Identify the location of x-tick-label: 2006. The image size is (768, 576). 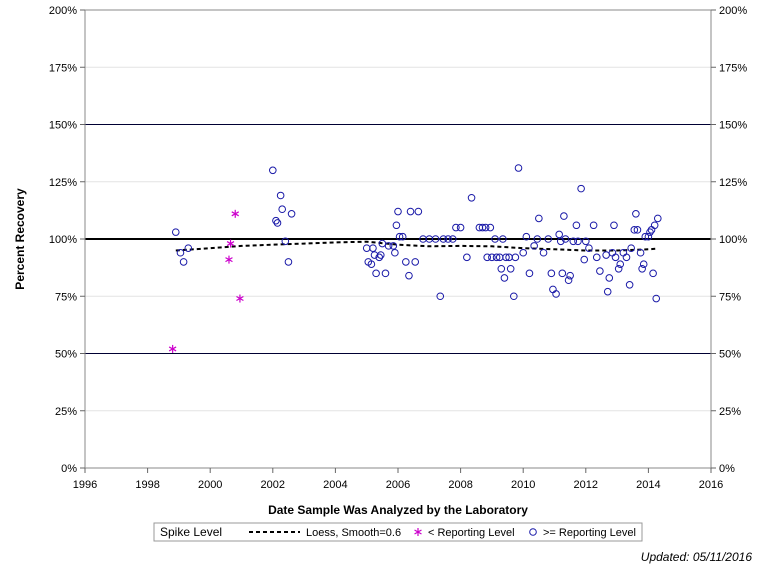
(398, 485).